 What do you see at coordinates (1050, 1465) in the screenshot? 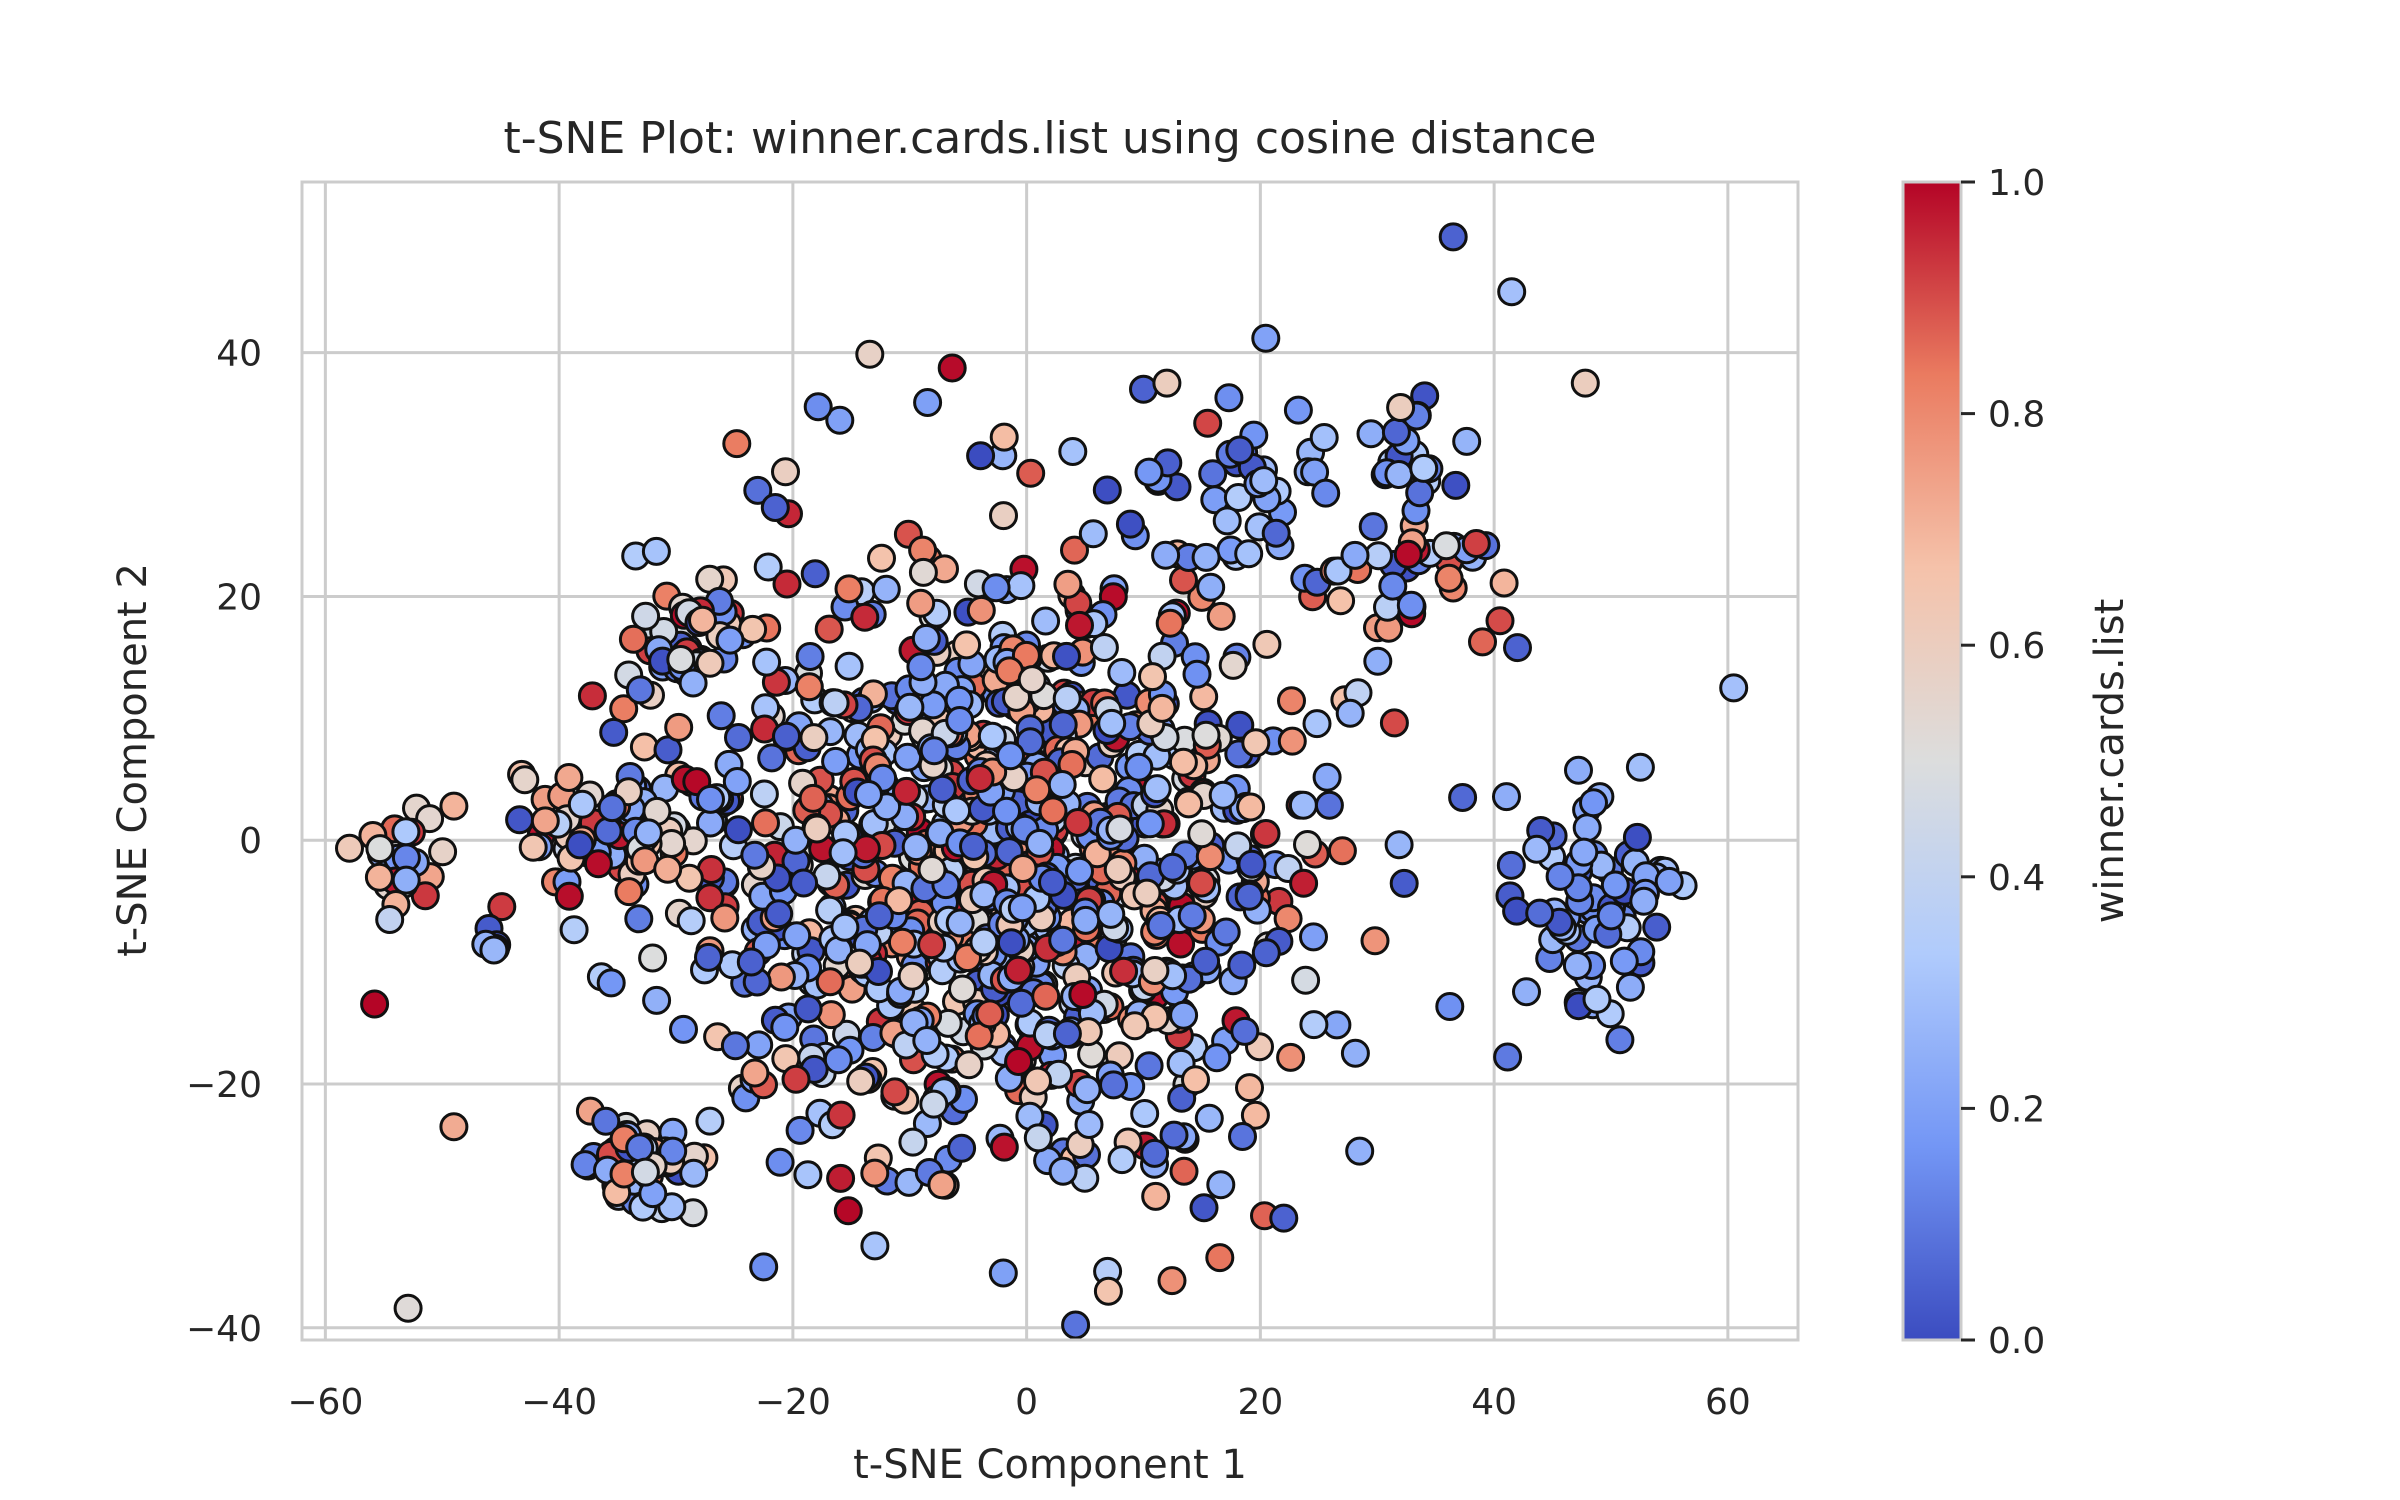
I see `x-axis-label: t-SNE Component 1` at bounding box center [1050, 1465].